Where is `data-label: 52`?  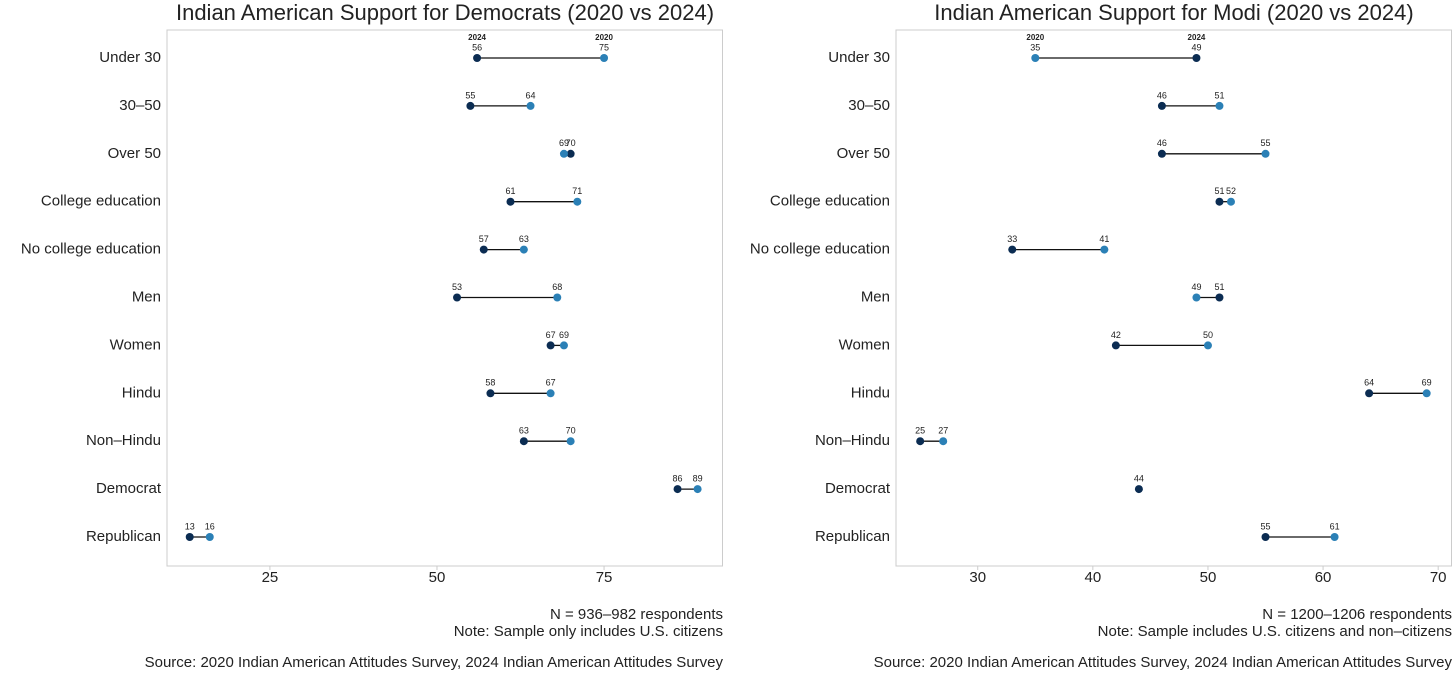 data-label: 52 is located at coordinates (1231, 191).